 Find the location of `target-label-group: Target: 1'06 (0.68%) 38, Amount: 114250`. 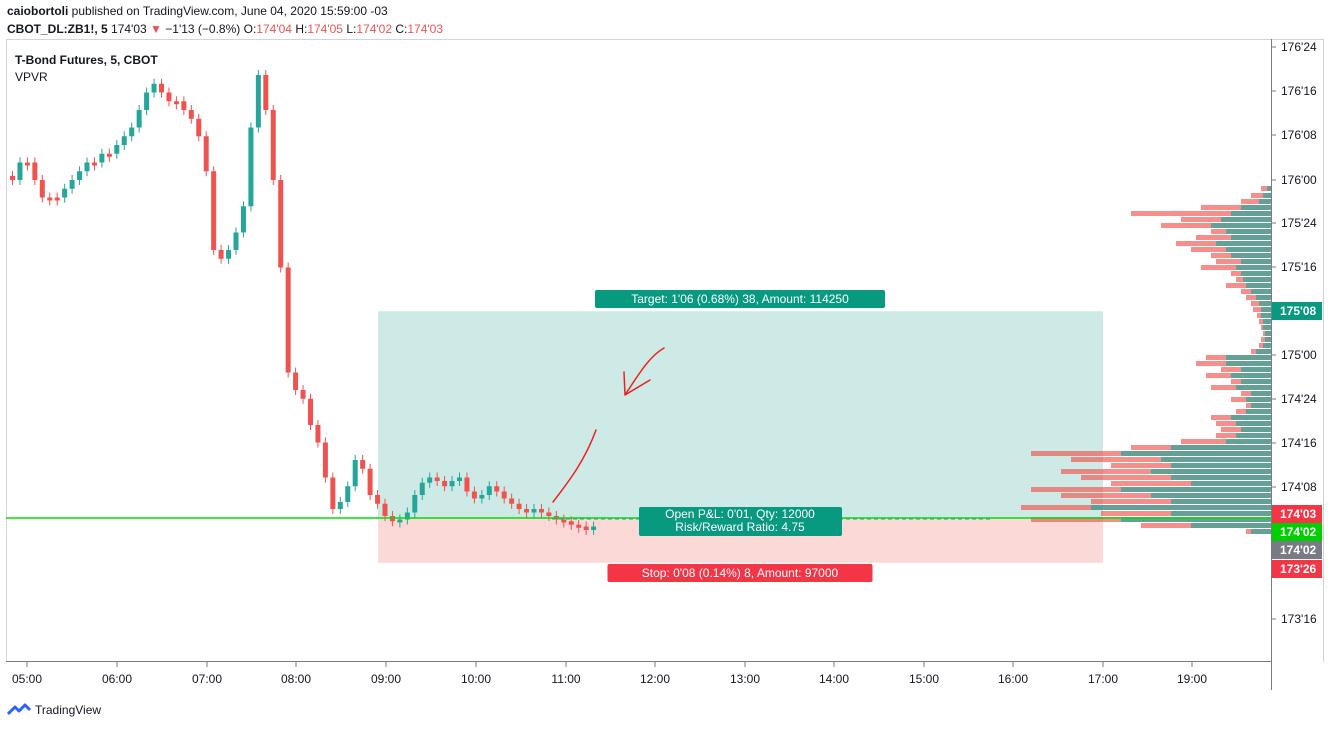

target-label-group: Target: 1'06 (0.68%) 38, Amount: 114250 is located at coordinates (740, 299).